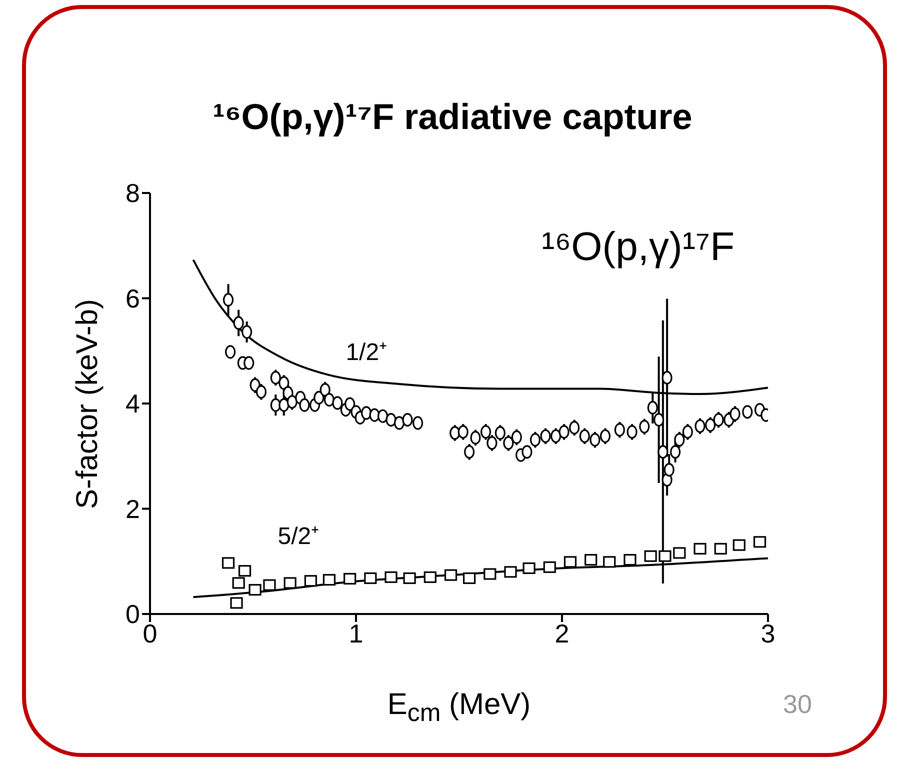 The height and width of the screenshot is (771, 905). I want to click on y-tick-label: 0, so click(133, 614).